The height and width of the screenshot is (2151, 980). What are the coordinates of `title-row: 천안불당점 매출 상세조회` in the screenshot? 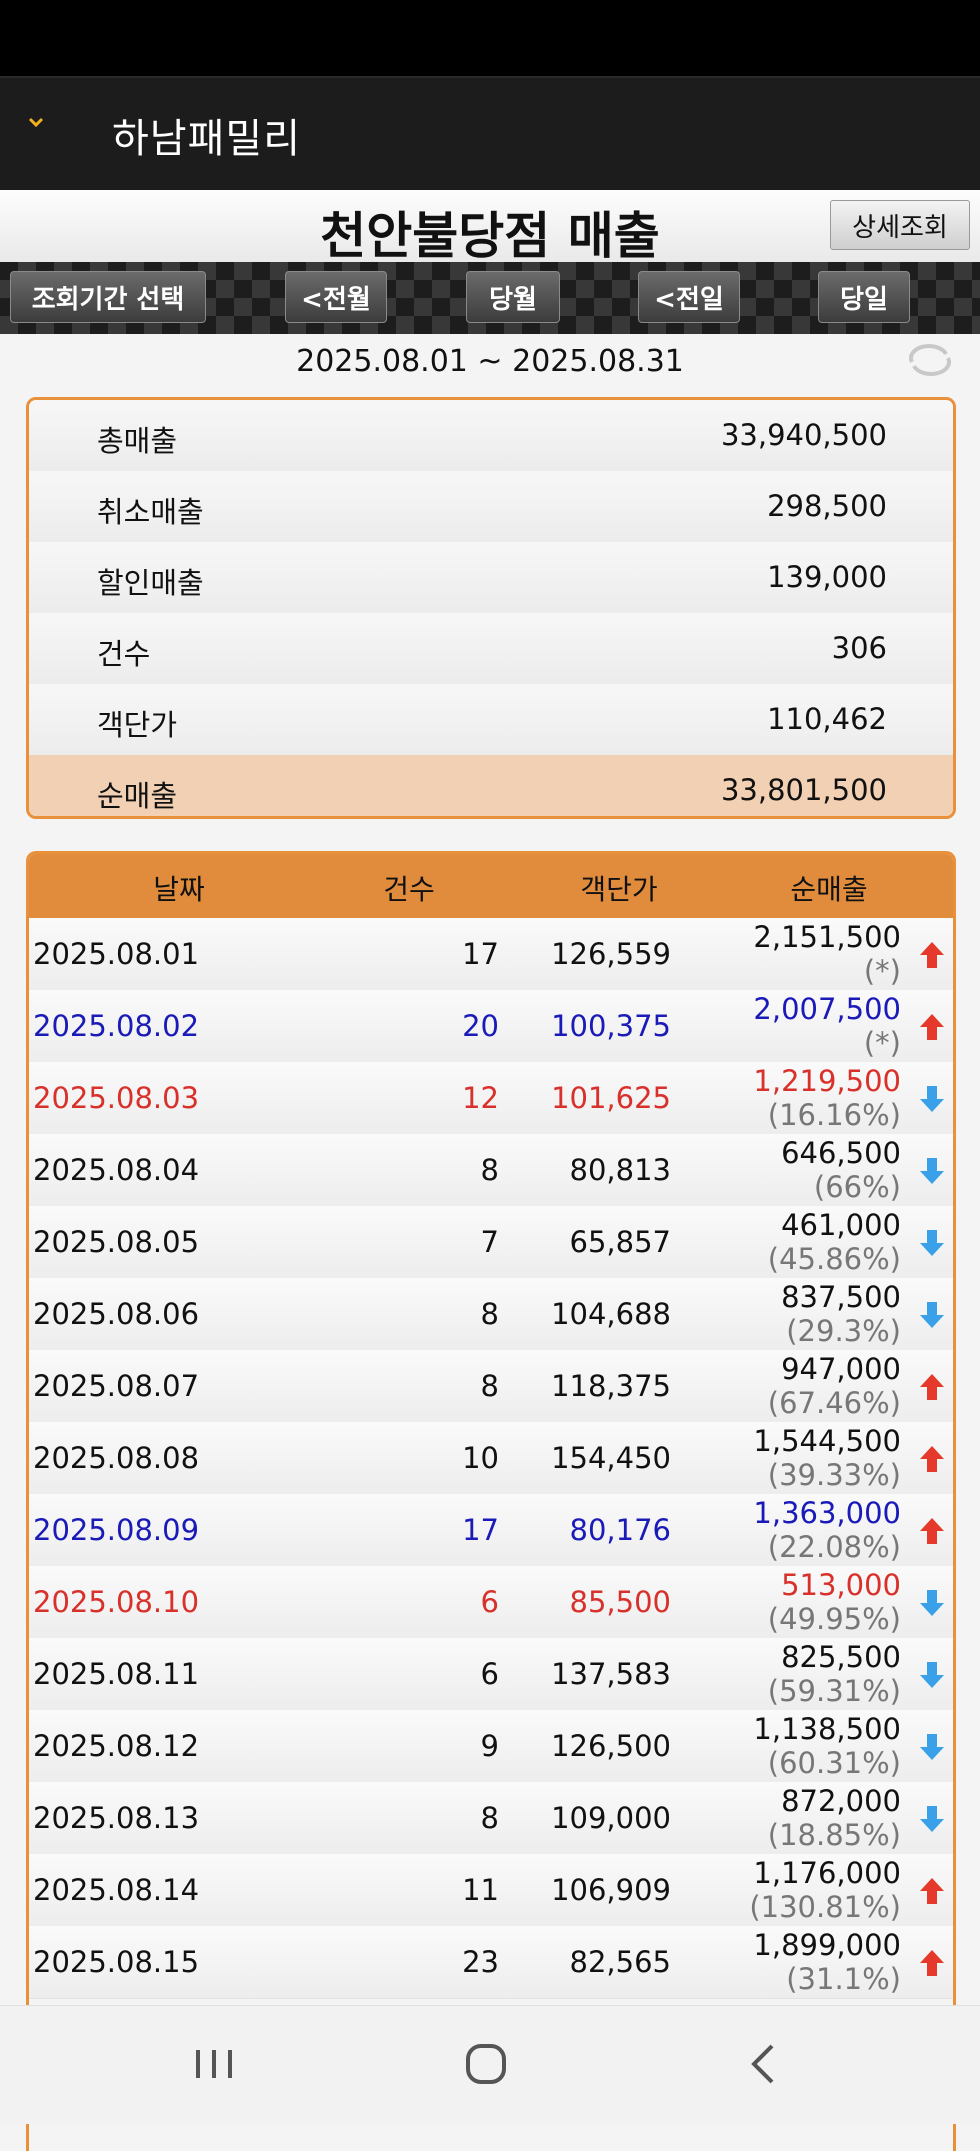 It's located at (490, 227).